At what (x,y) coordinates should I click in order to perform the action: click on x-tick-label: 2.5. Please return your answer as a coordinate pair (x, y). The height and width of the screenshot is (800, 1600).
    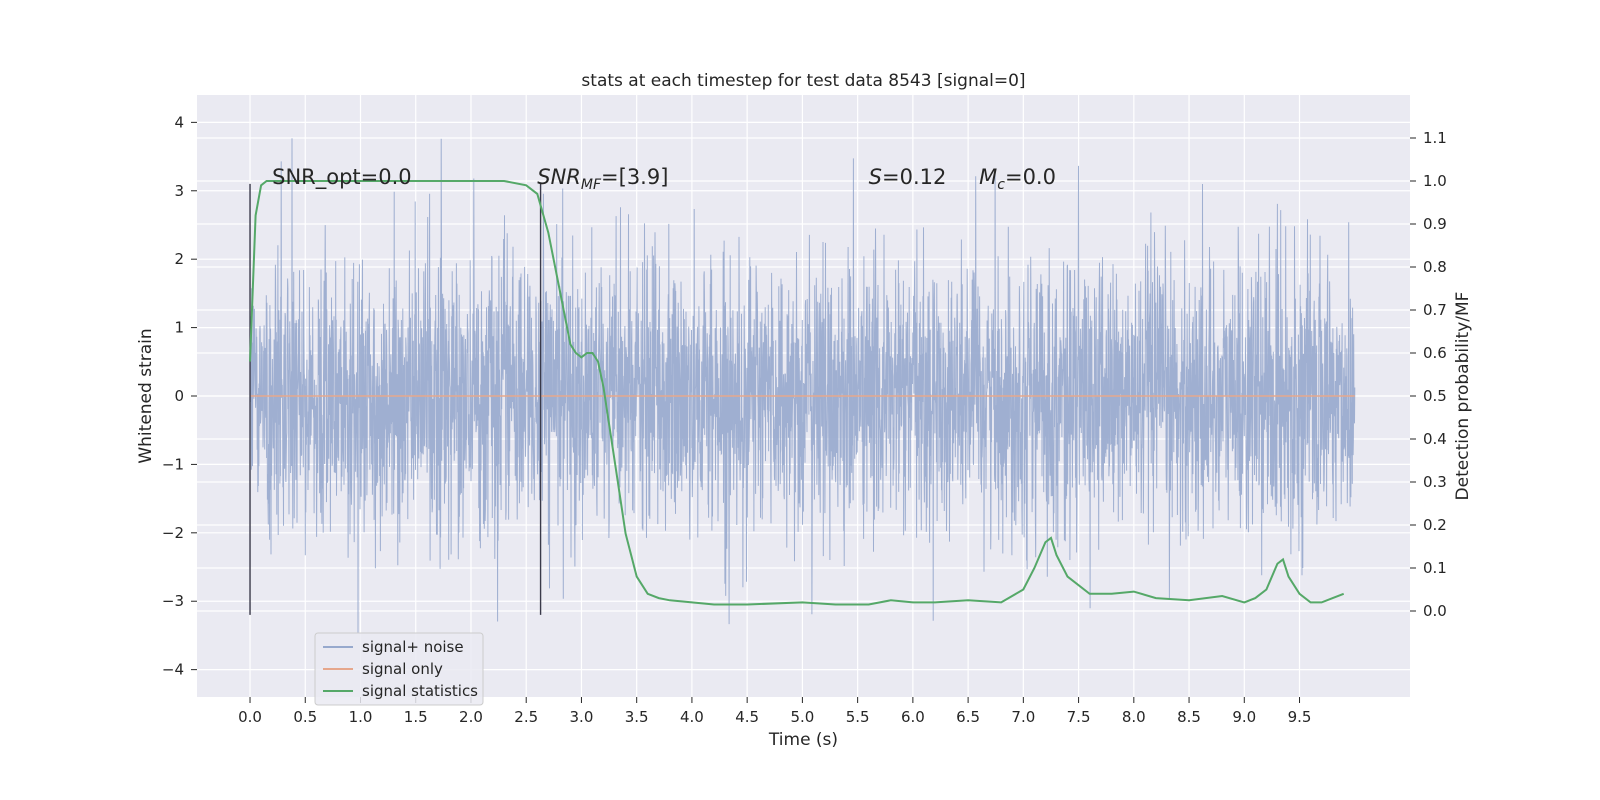
    Looking at the image, I should click on (526, 717).